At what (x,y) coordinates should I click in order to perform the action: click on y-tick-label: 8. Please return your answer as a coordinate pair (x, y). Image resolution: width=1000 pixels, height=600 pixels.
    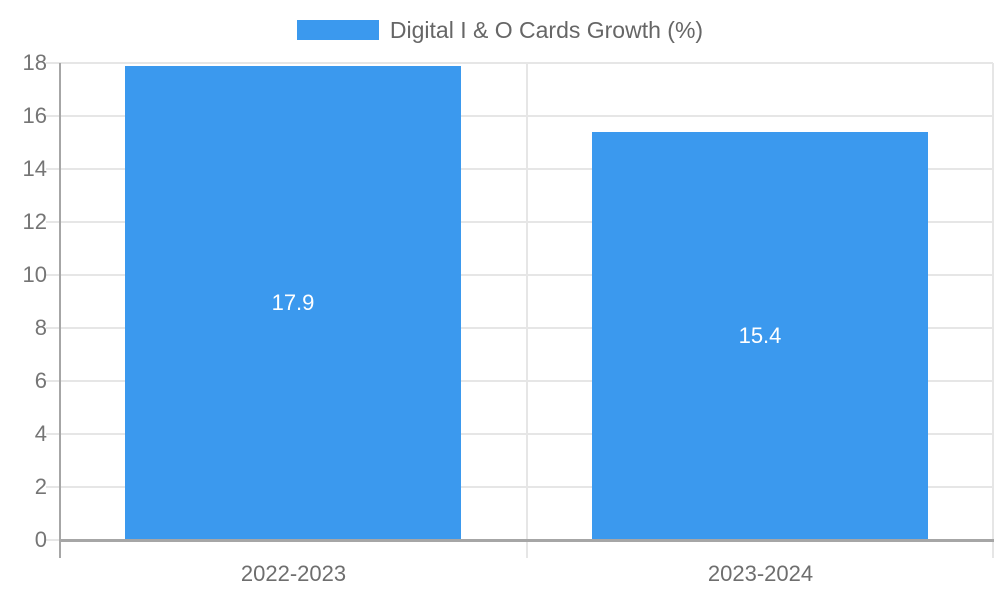
    Looking at the image, I should click on (40, 327).